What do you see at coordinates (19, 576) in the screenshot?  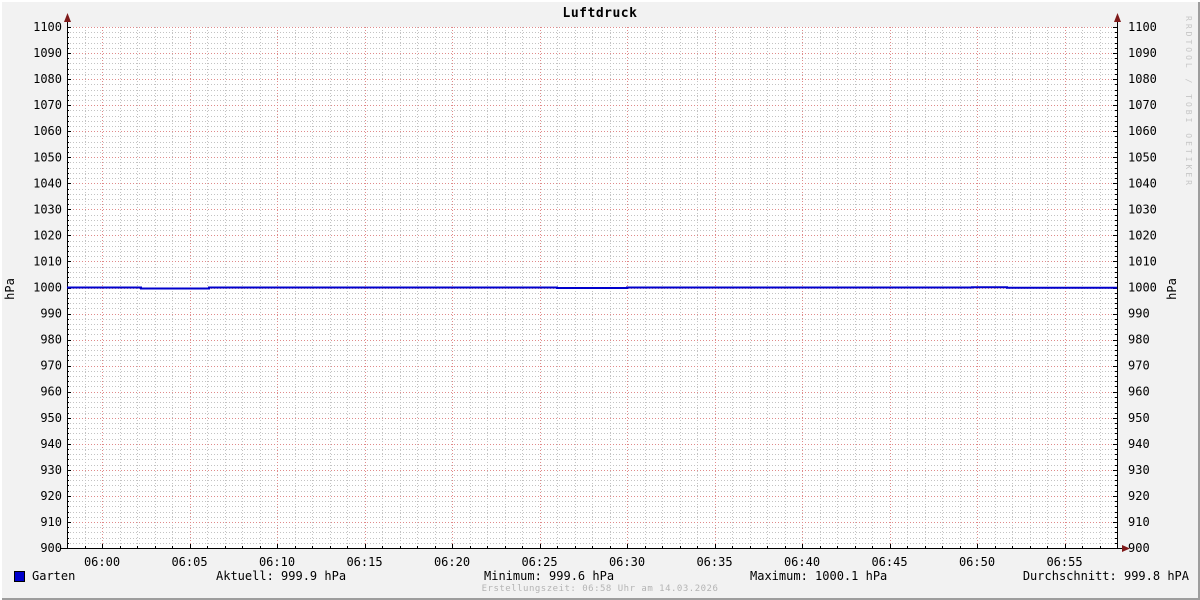 I see `series-color-swatch` at bounding box center [19, 576].